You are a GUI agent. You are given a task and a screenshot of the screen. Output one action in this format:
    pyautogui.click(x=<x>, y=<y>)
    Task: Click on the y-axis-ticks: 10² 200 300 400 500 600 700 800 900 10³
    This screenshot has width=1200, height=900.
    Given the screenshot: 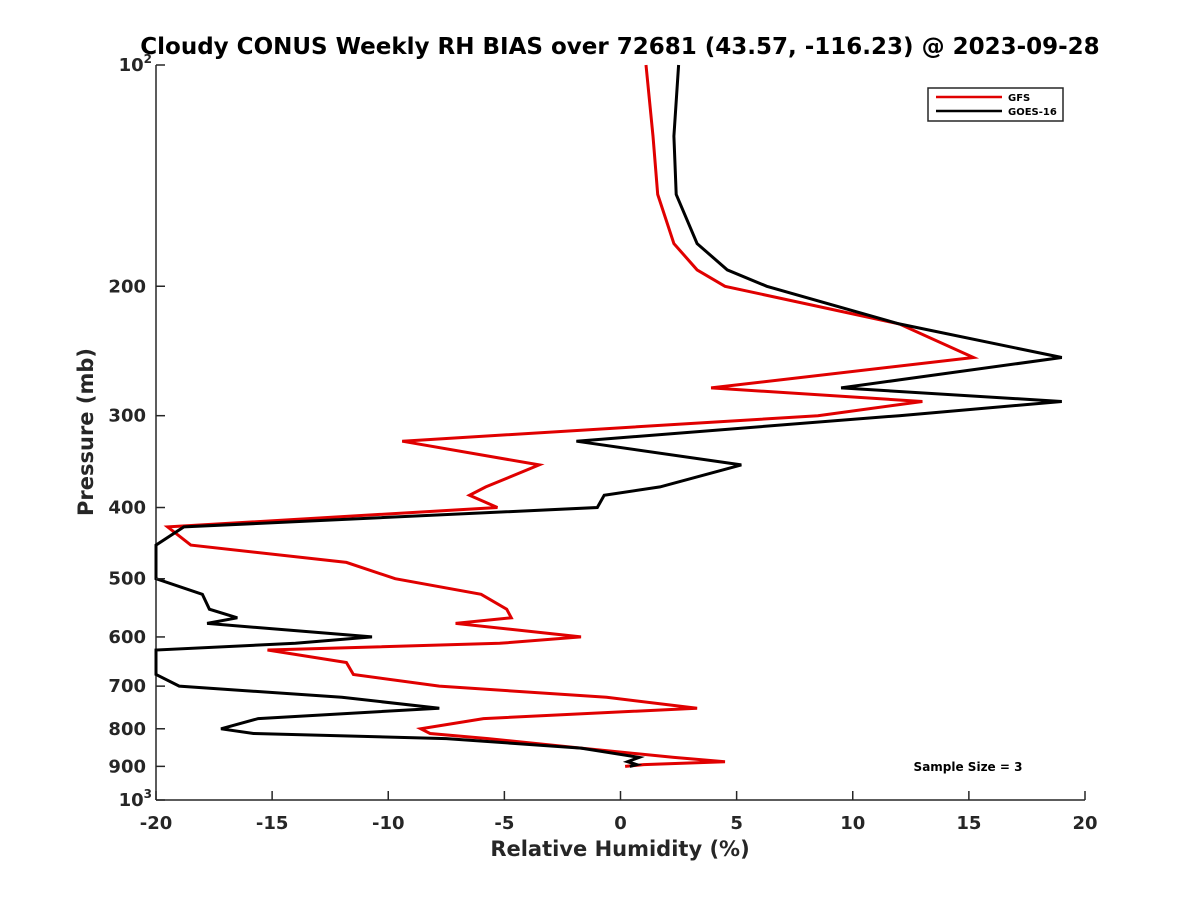 What is the action you would take?
    pyautogui.click(x=136, y=431)
    